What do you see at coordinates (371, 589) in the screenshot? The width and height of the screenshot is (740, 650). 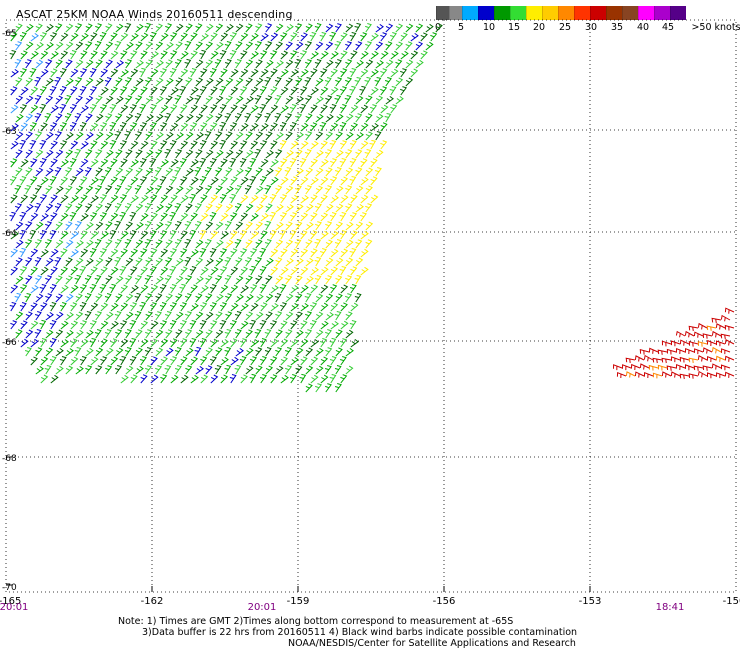 I see `lon-tick-marks` at bounding box center [371, 589].